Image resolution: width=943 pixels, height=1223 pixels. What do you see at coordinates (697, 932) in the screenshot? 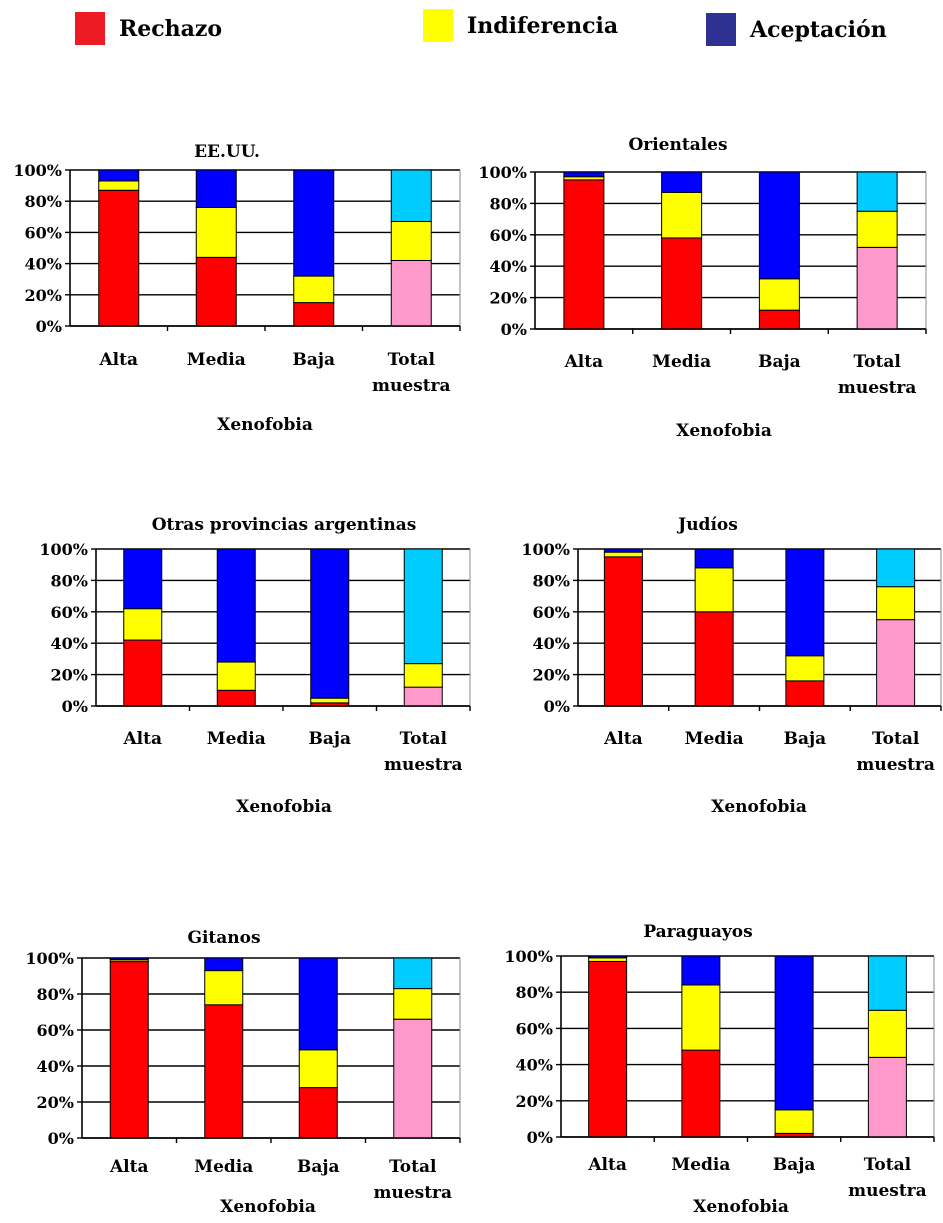
I see `chart-title: Paraguayos` at bounding box center [697, 932].